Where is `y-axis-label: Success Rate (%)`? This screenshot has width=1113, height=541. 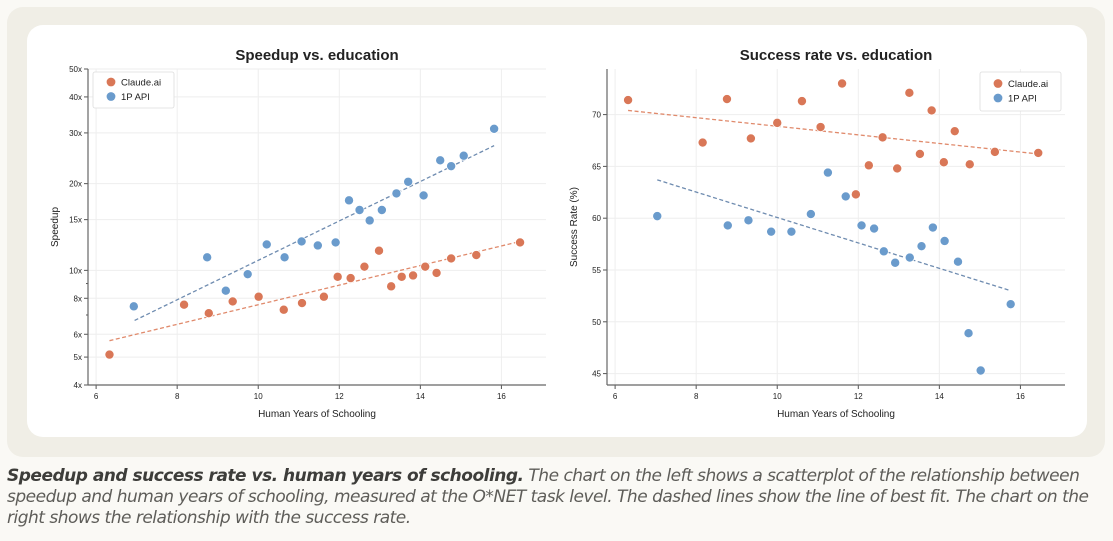 y-axis-label: Success Rate (%) is located at coordinates (574, 227).